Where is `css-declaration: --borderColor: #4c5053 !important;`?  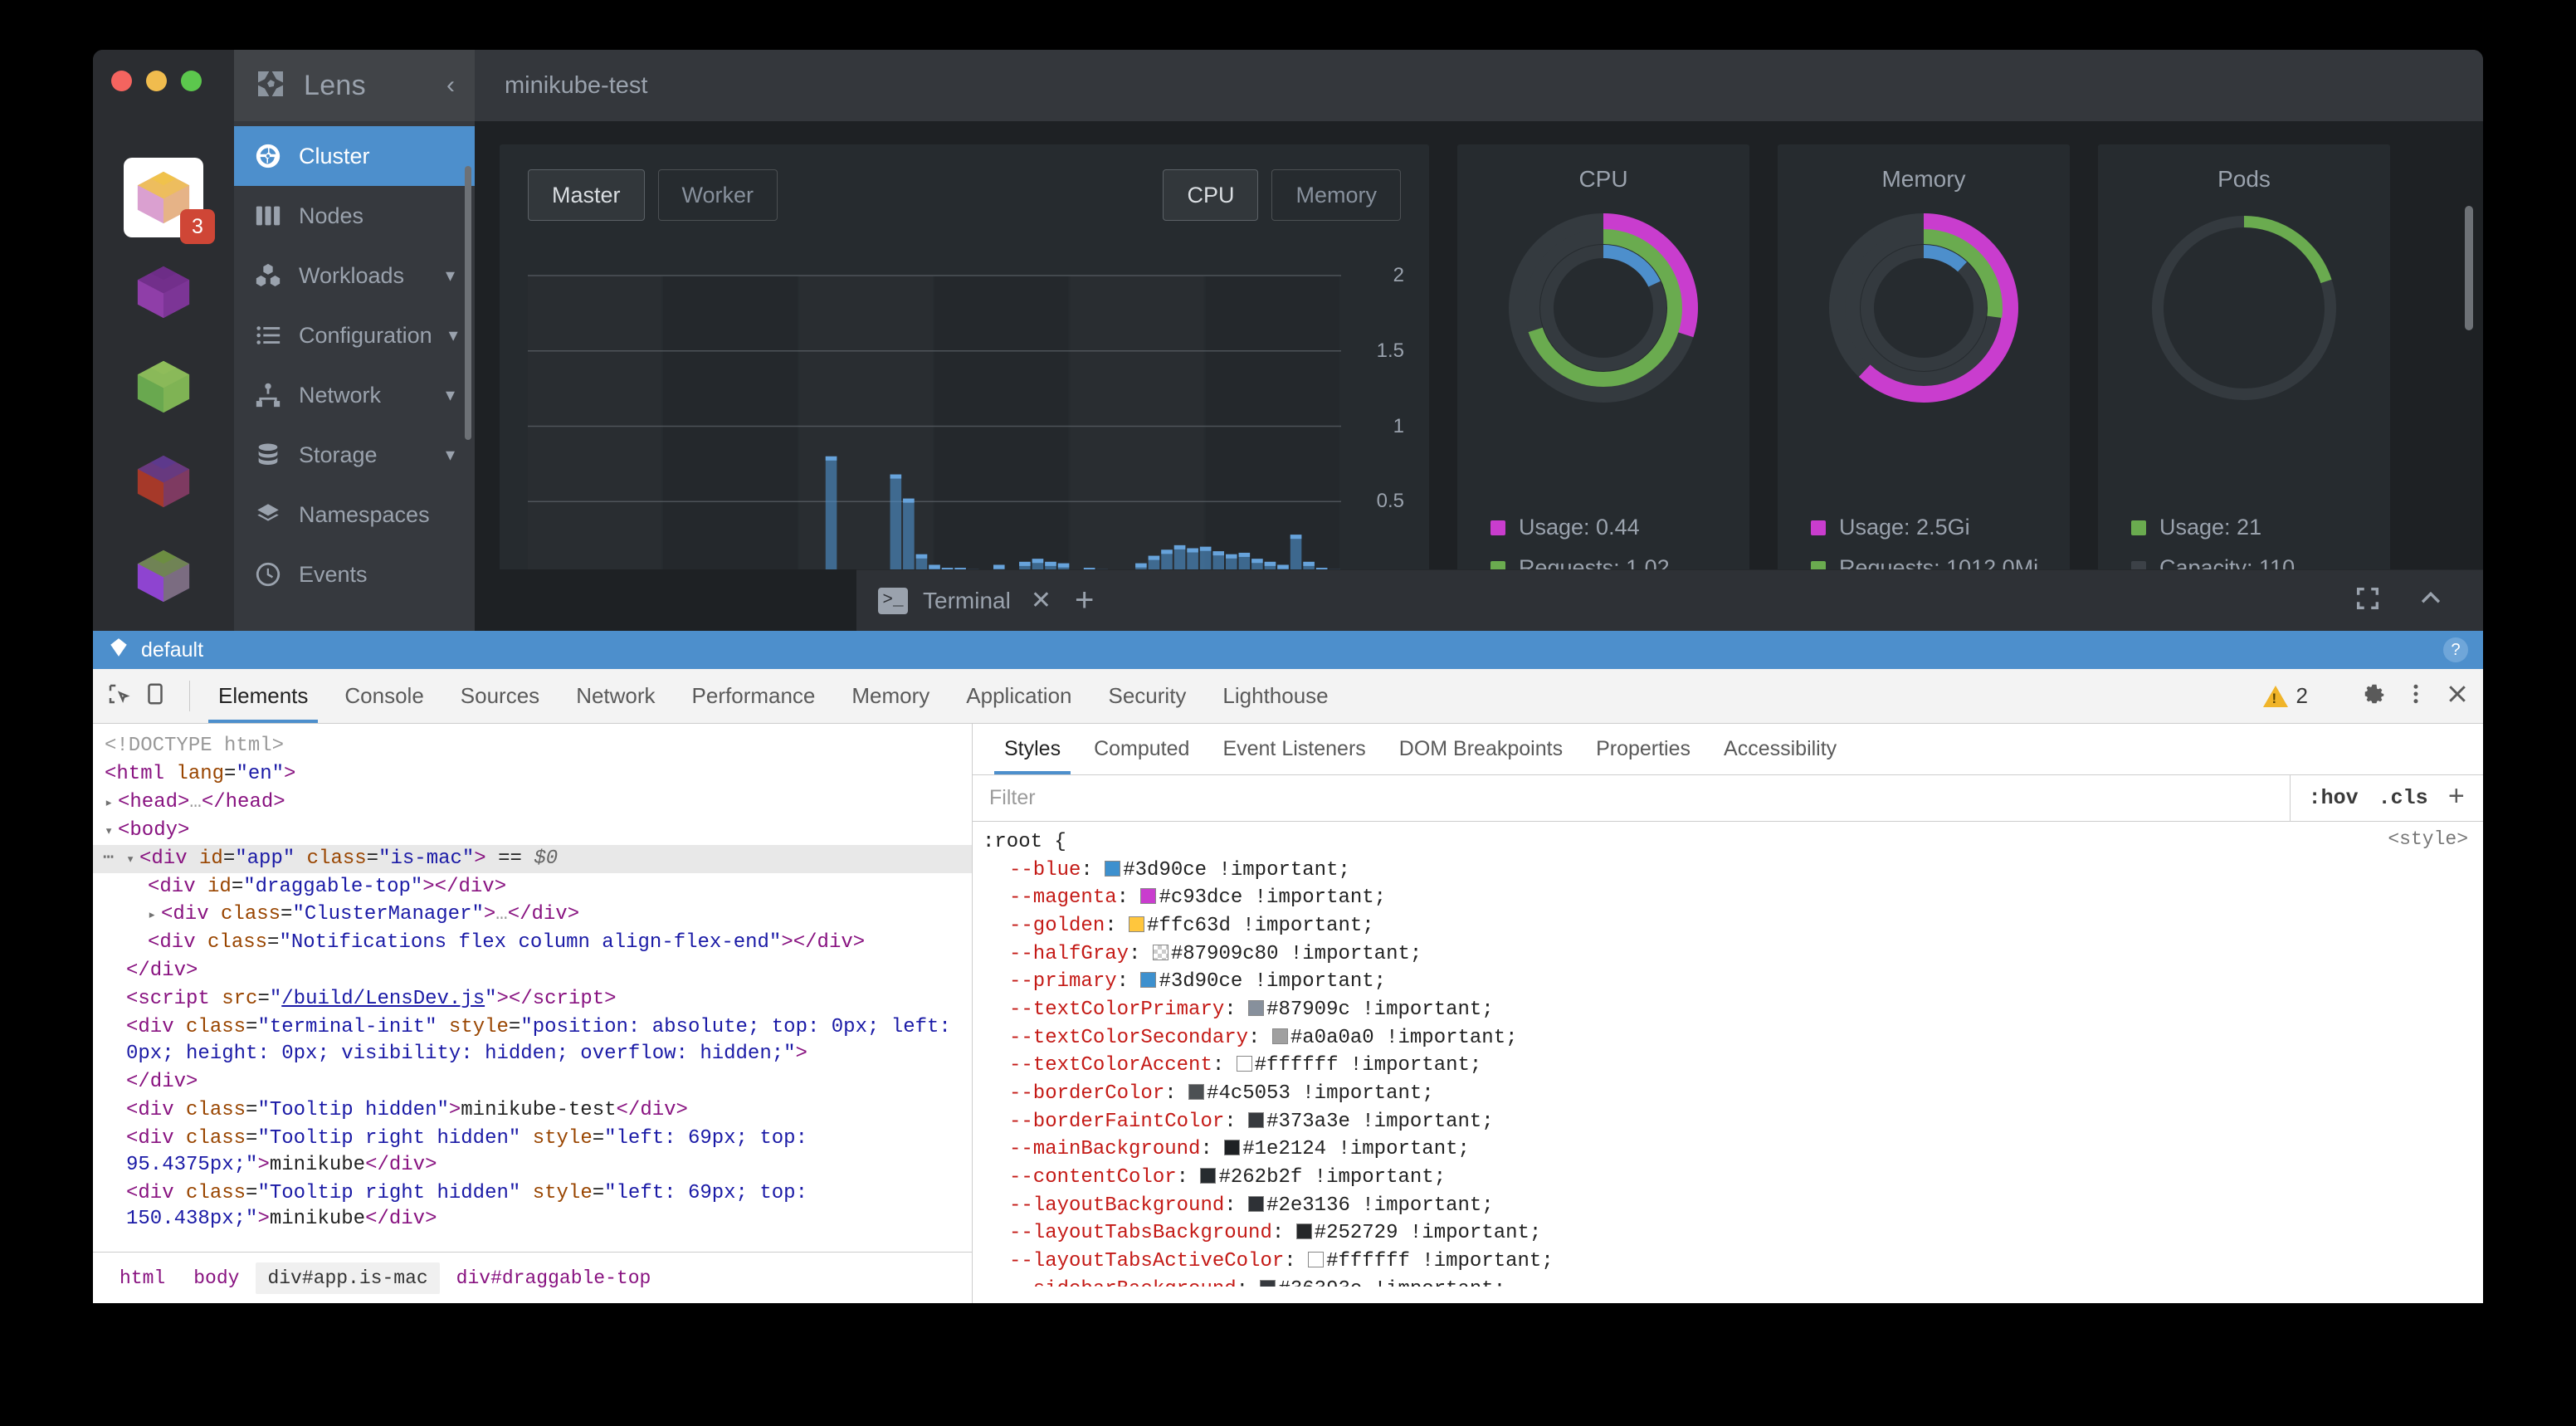 css-declaration: --borderColor: #4c5053 !important; is located at coordinates (1222, 1094).